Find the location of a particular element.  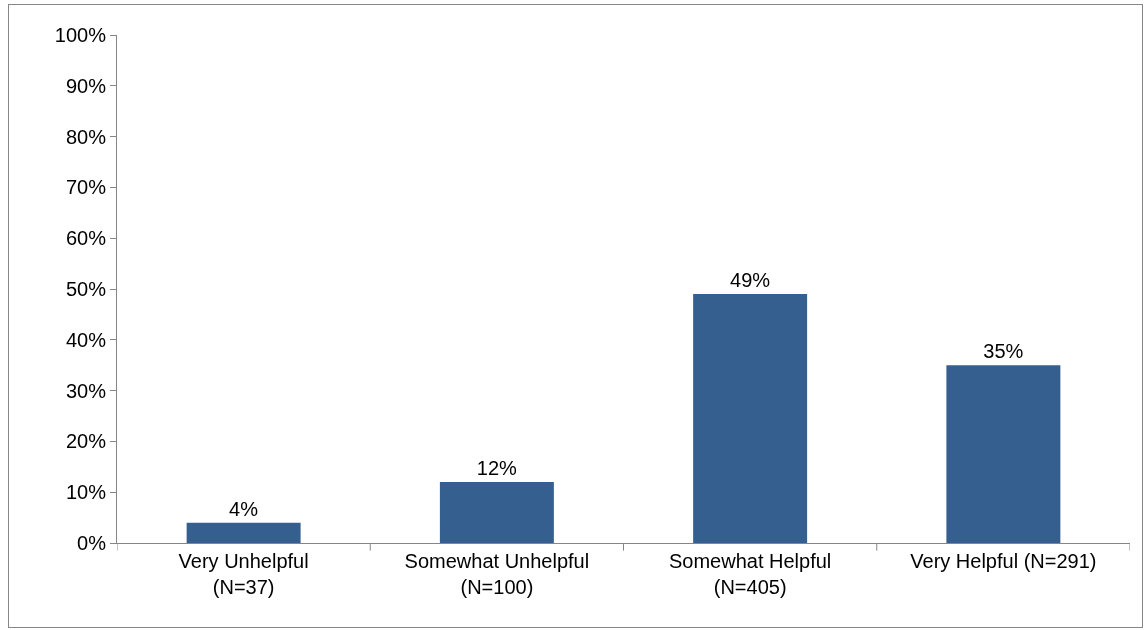

data-label: 49% is located at coordinates (750, 280).